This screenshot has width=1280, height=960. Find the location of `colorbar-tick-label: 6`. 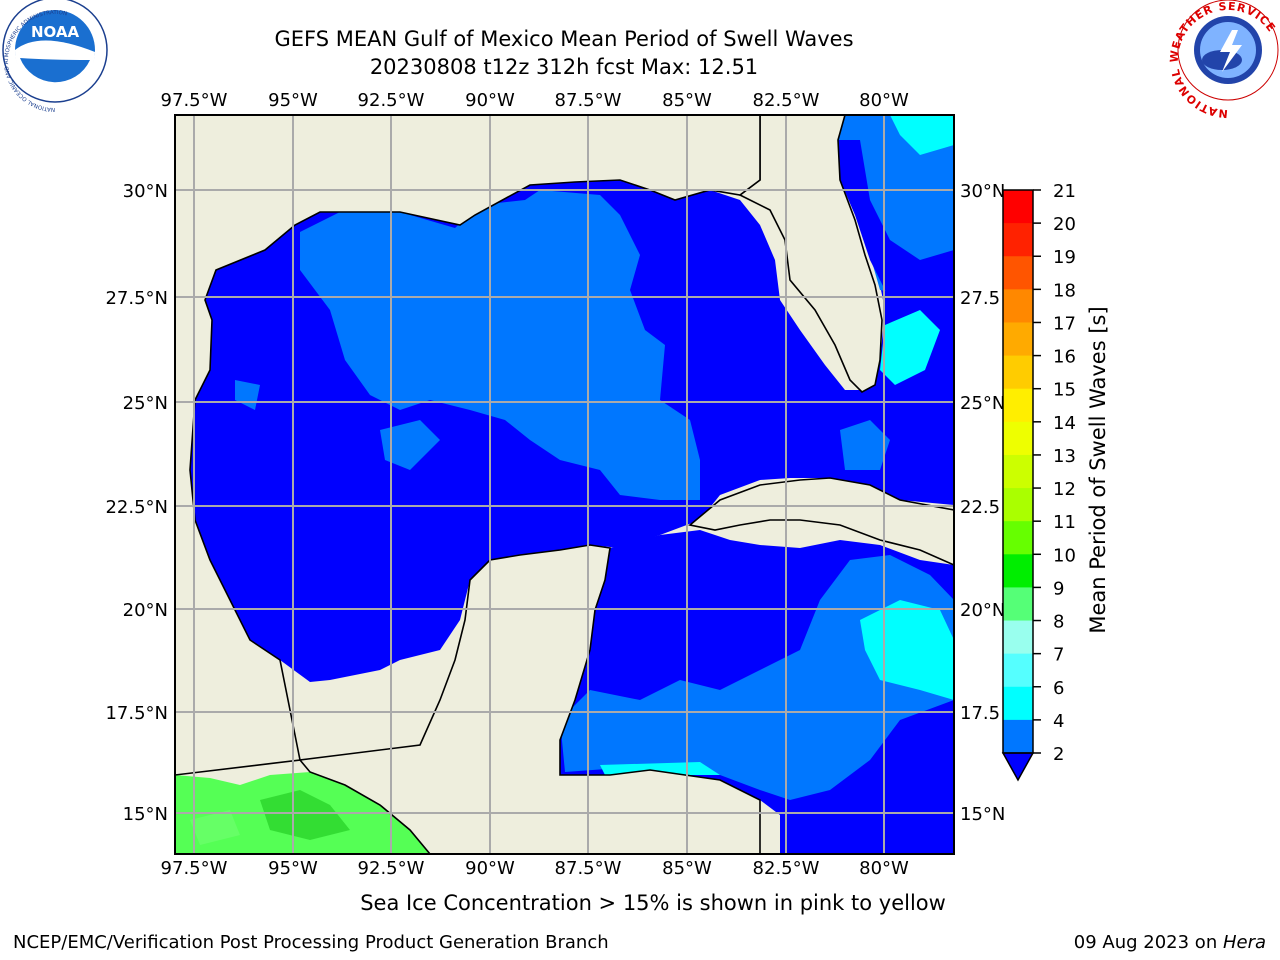

colorbar-tick-label: 6 is located at coordinates (1058, 688).